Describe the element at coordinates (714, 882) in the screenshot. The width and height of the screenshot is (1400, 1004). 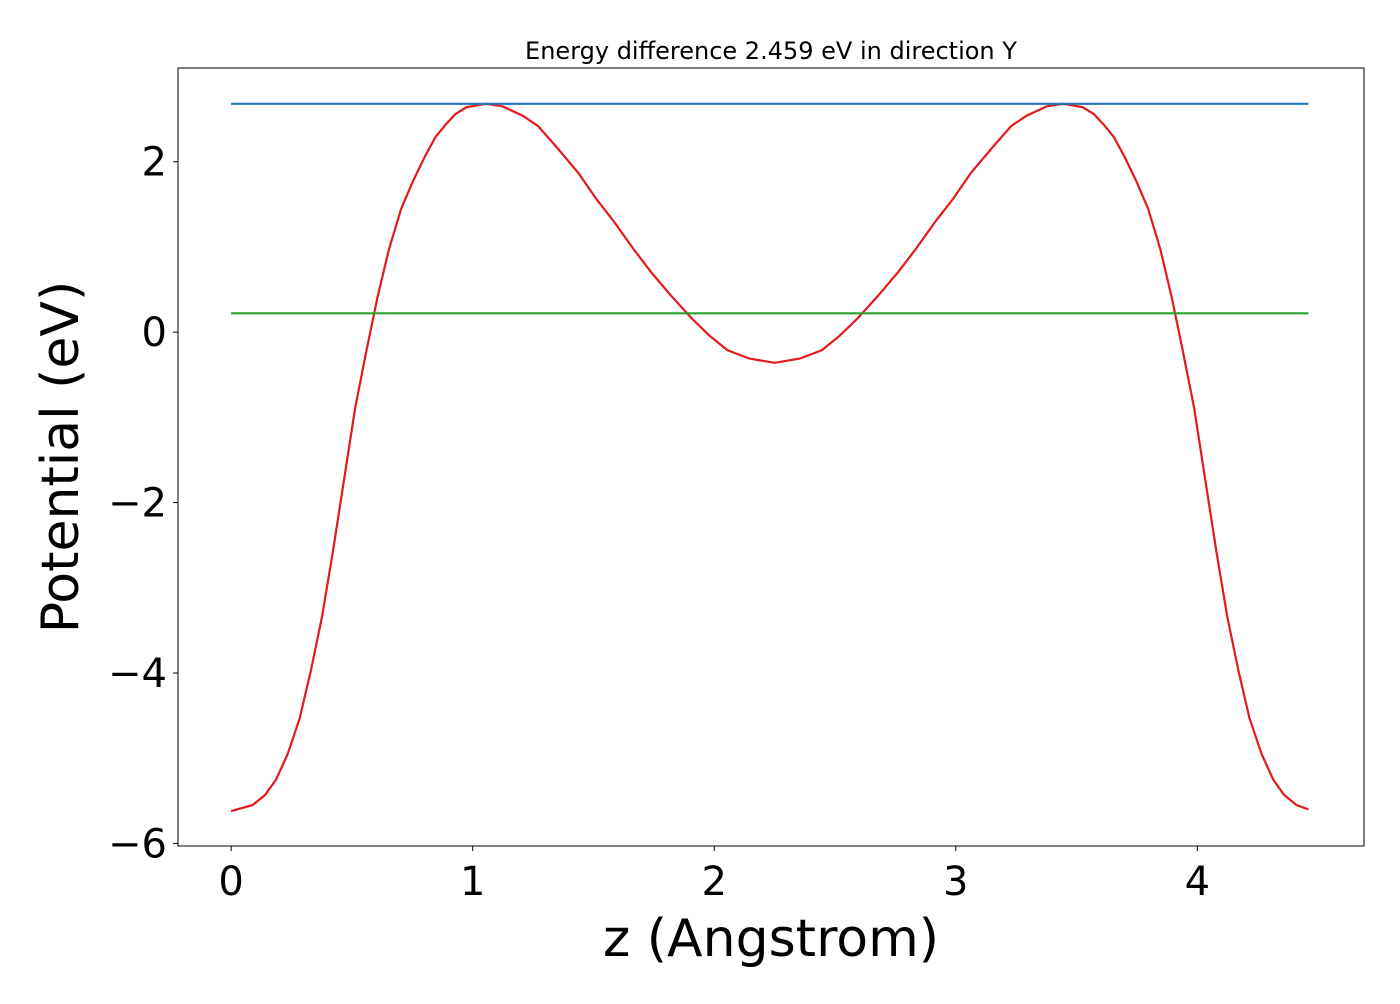
I see `x-tick-label: 2` at that location.